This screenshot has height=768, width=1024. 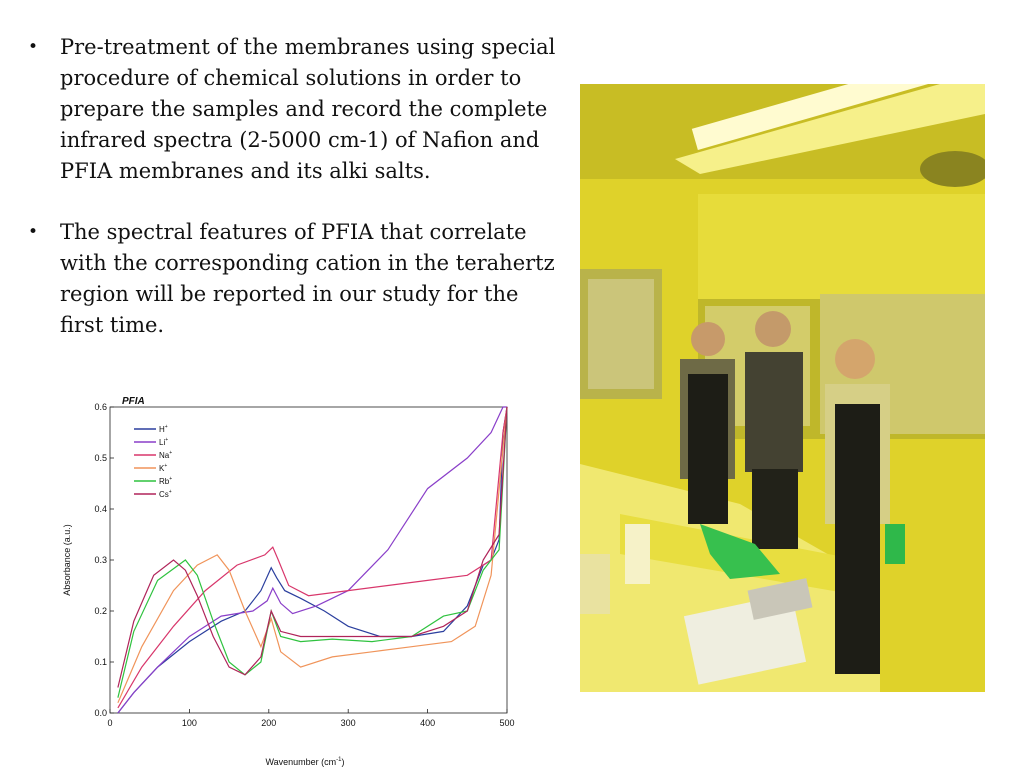 I want to click on series-line-cs, so click(x=312, y=547).